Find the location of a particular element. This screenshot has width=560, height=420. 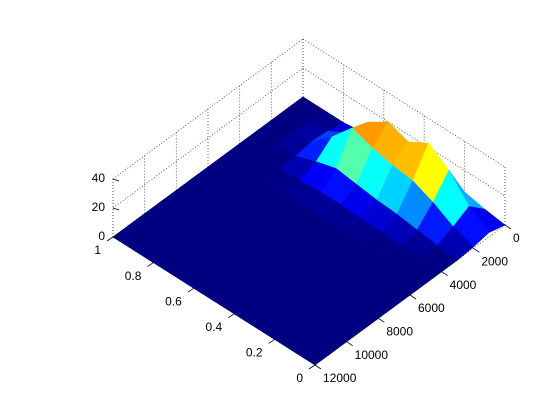

y-tick-label: 0 is located at coordinates (299, 378).